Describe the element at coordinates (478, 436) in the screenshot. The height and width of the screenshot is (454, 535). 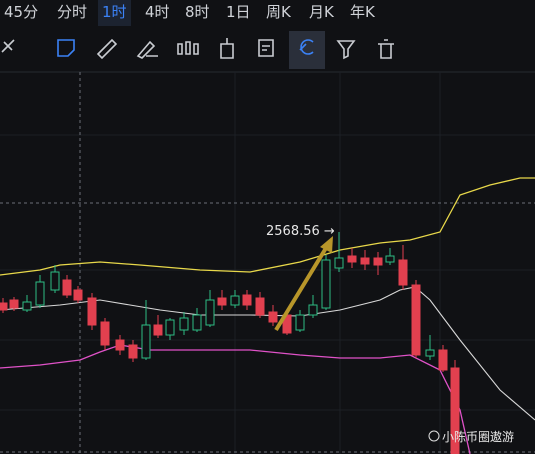
I see `watermark: 小陈币圈遨游` at that location.